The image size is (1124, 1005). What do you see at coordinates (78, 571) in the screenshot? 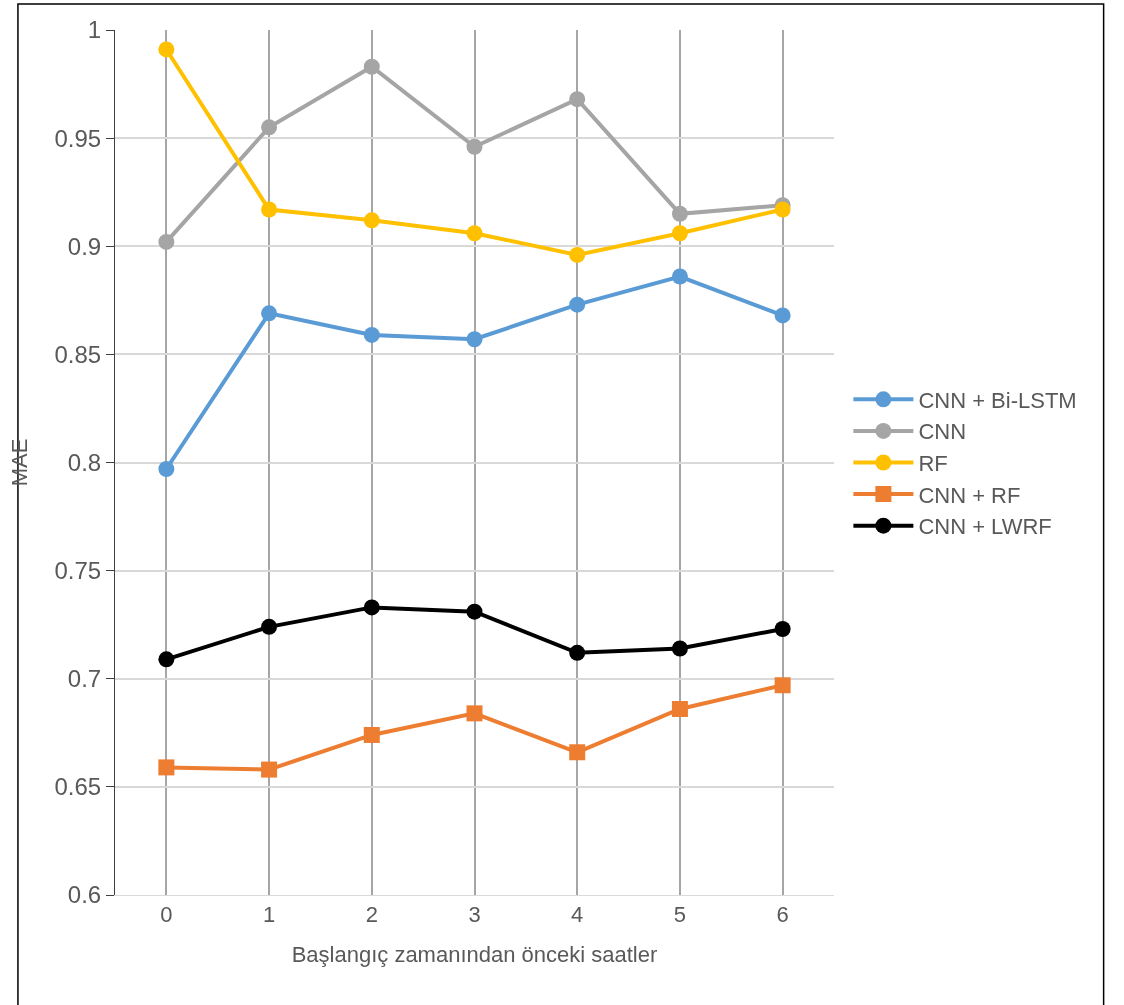
I see `y-tick-label: 0.75` at bounding box center [78, 571].